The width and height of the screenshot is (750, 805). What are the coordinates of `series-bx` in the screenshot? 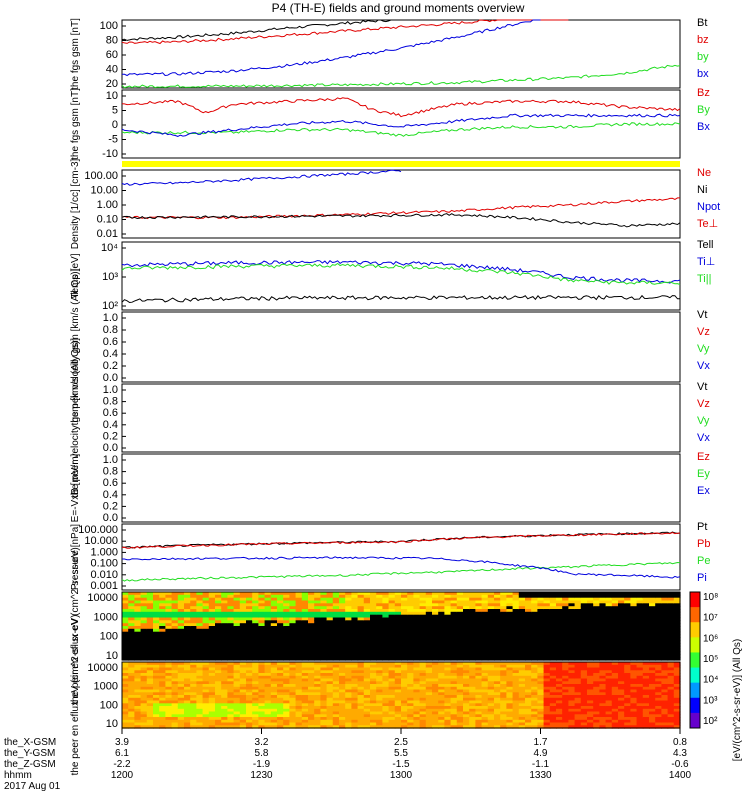 It's located at (331, 48).